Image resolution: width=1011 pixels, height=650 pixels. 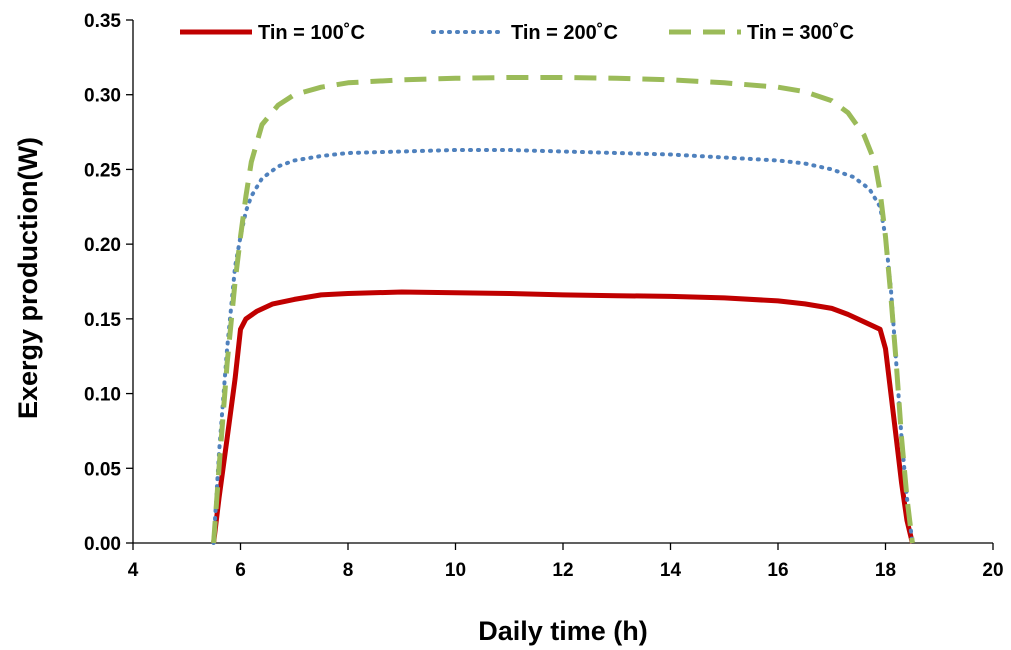 I want to click on x-tick-label: 14, so click(x=671, y=570).